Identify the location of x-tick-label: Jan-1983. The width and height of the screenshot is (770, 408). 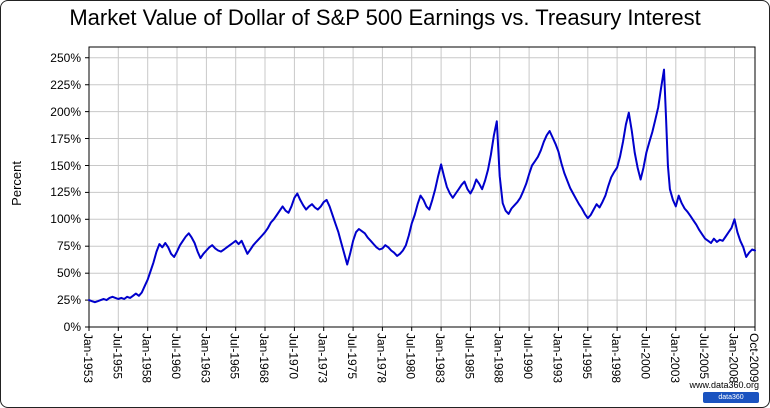
(440, 358).